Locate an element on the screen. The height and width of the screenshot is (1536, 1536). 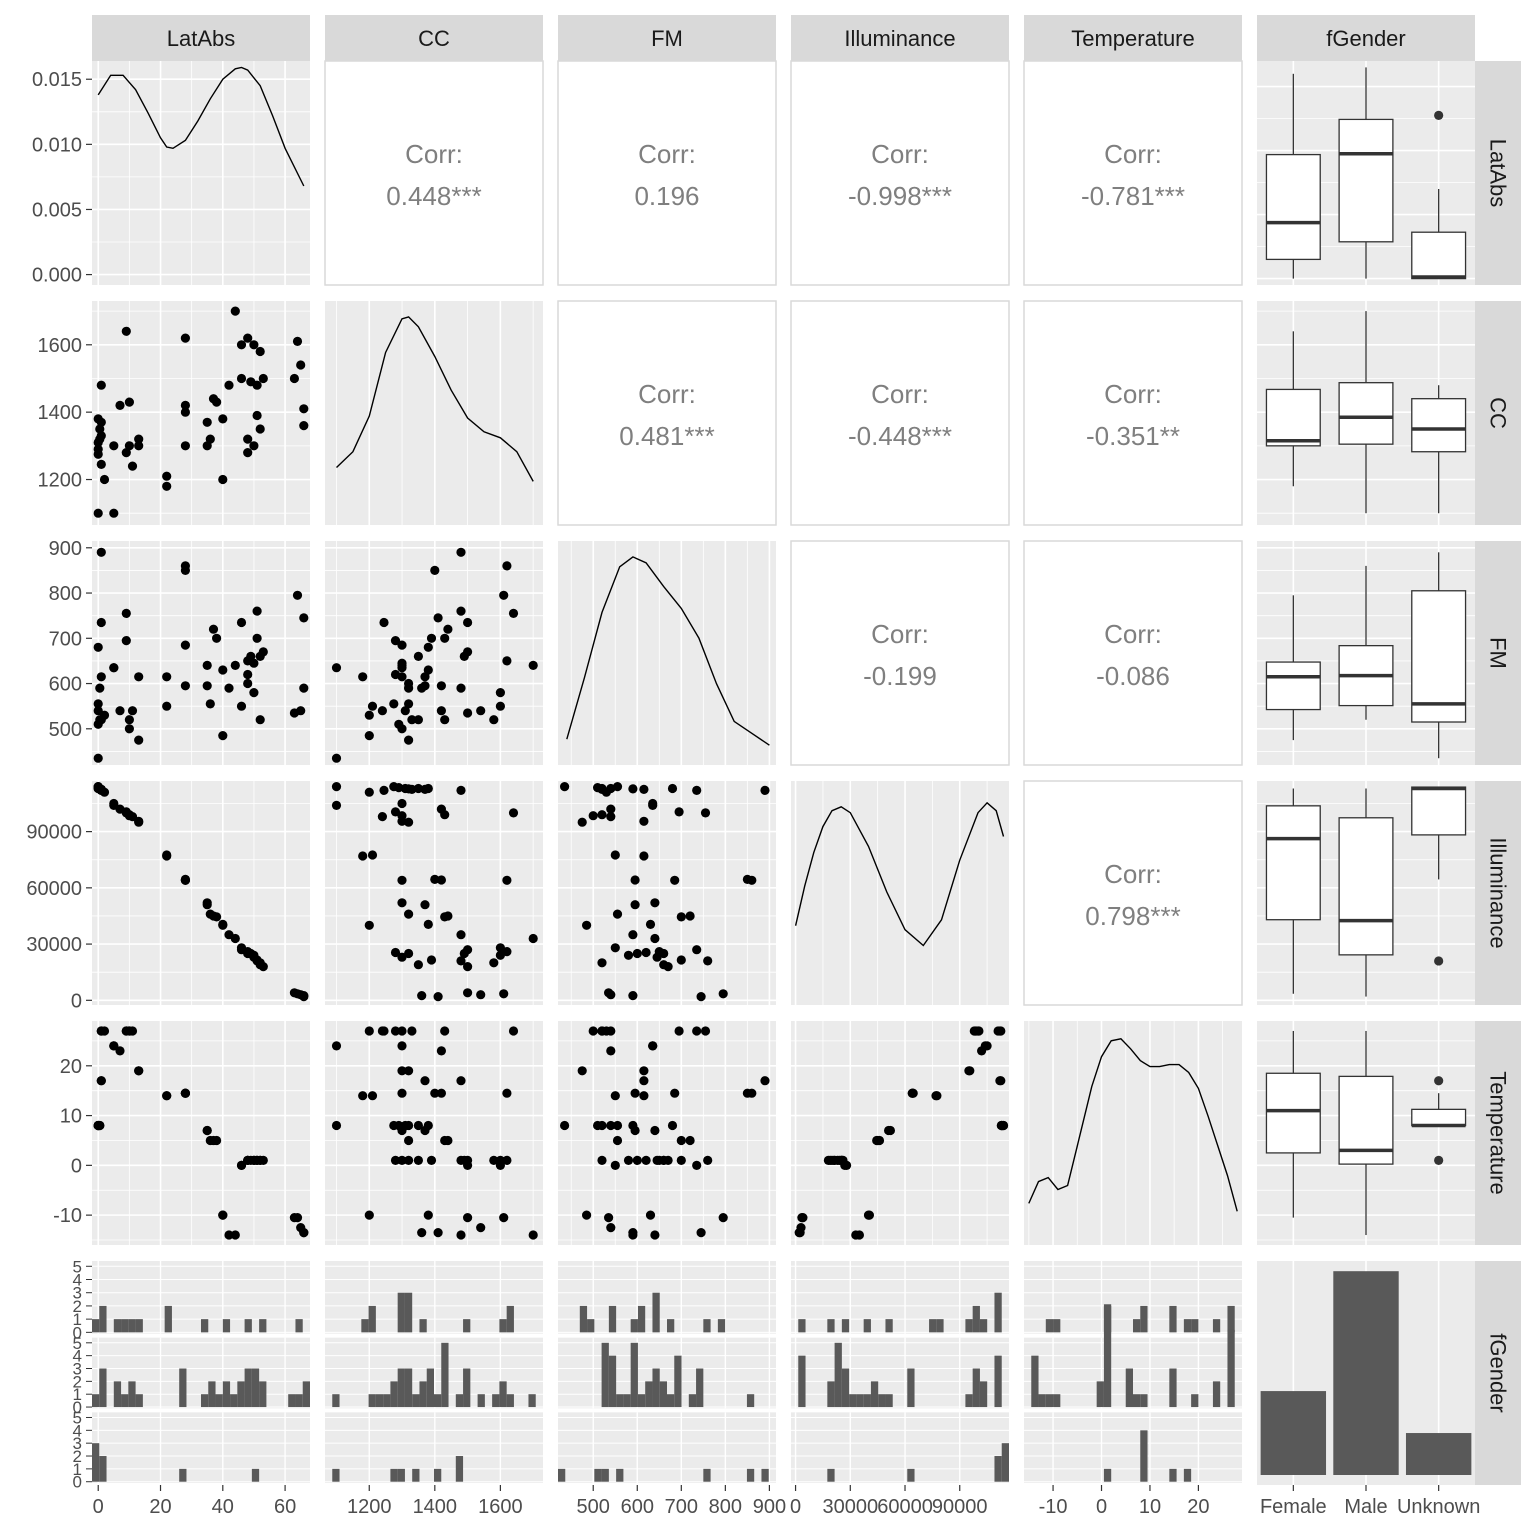
x-tick-label: 1400 is located at coordinates (435, 1507).